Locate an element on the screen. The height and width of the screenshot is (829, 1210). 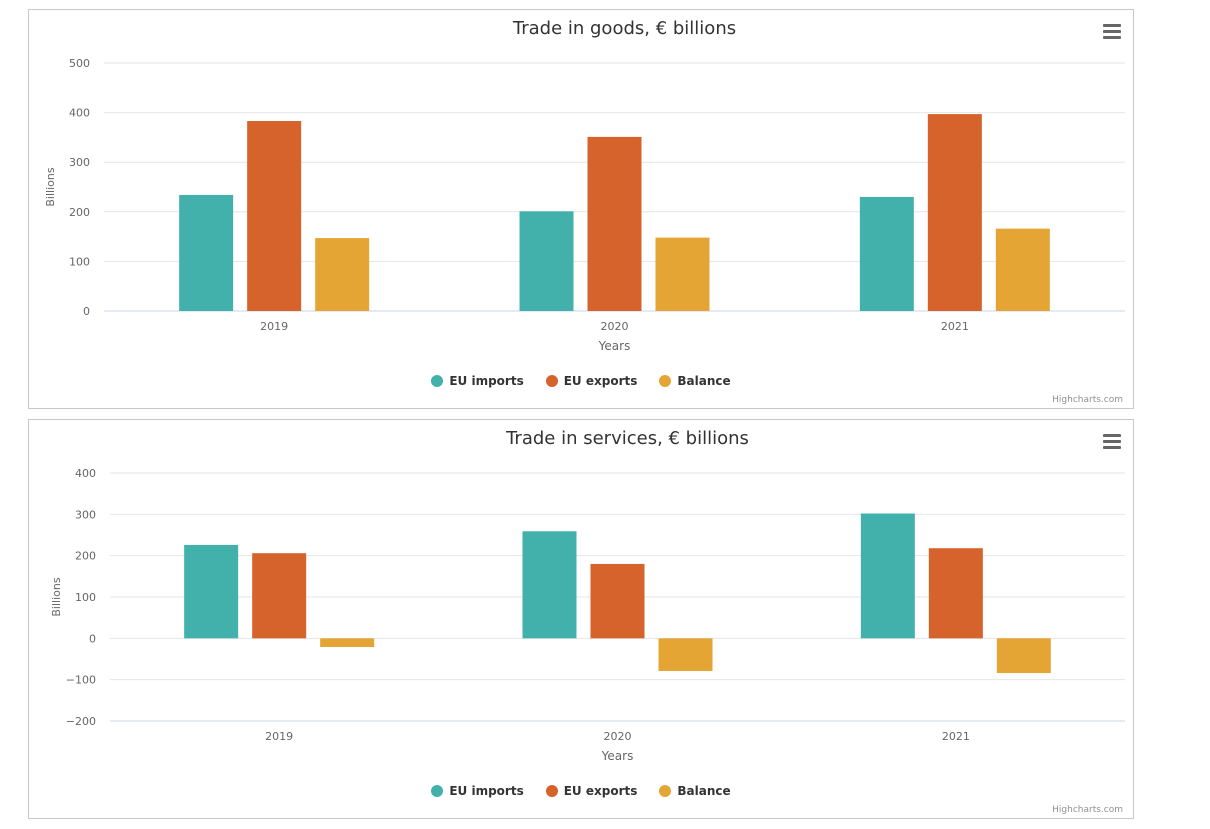
y-tick-label: −100 is located at coordinates (81, 680).